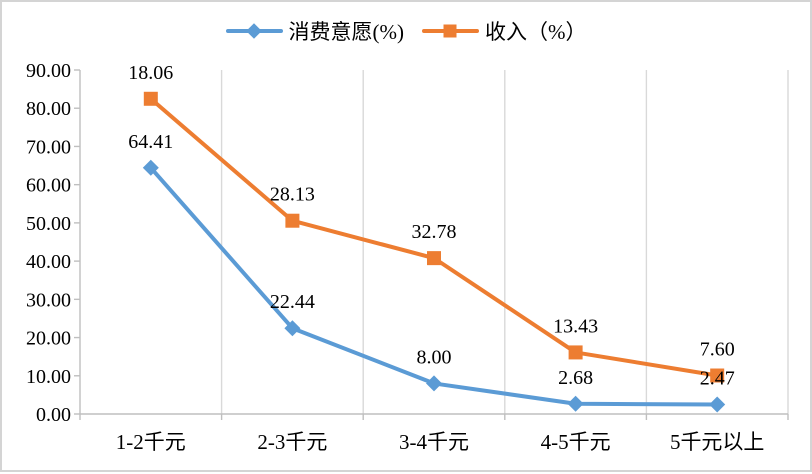 This screenshot has width=812, height=474. I want to click on y-tick-label: 60.00, so click(48, 186).